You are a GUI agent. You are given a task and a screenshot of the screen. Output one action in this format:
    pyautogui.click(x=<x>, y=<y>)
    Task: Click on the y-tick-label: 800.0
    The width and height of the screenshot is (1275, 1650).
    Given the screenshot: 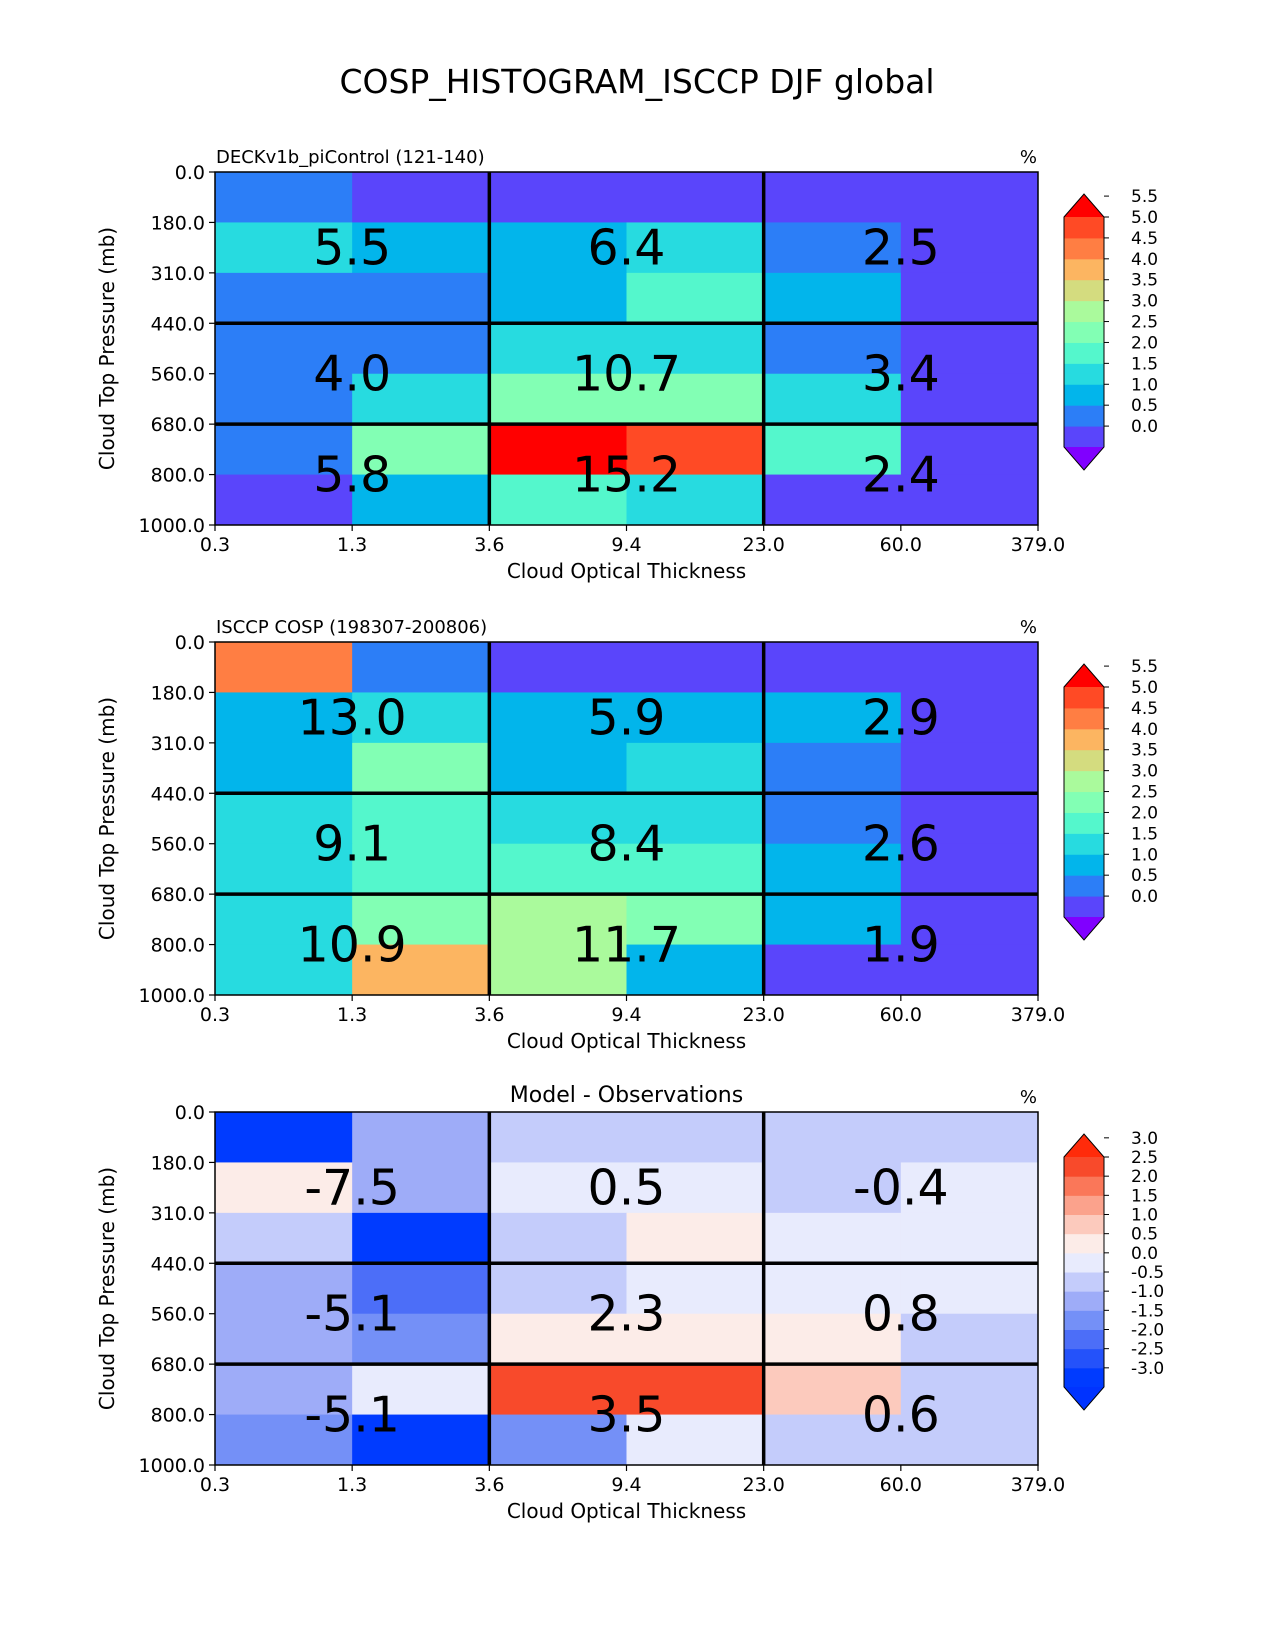 What is the action you would take?
    pyautogui.click(x=178, y=476)
    